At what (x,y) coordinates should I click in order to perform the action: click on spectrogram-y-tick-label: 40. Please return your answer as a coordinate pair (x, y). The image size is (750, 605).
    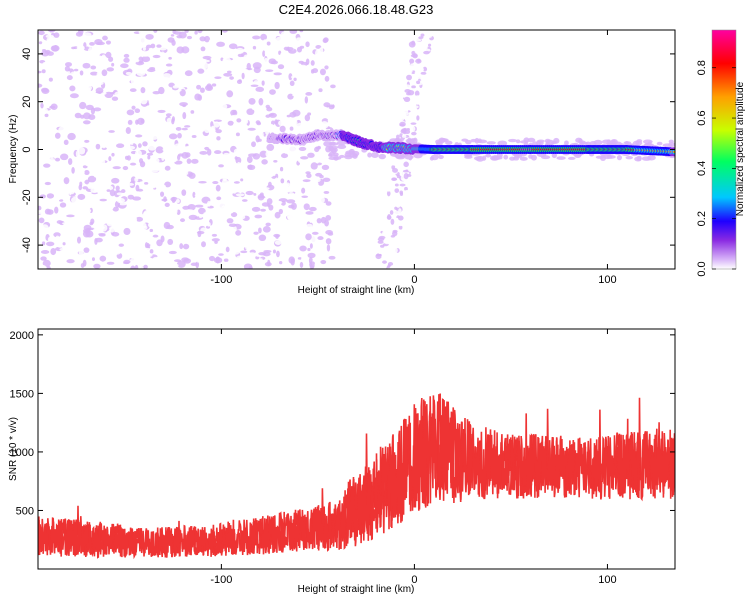
    Looking at the image, I should click on (27, 54).